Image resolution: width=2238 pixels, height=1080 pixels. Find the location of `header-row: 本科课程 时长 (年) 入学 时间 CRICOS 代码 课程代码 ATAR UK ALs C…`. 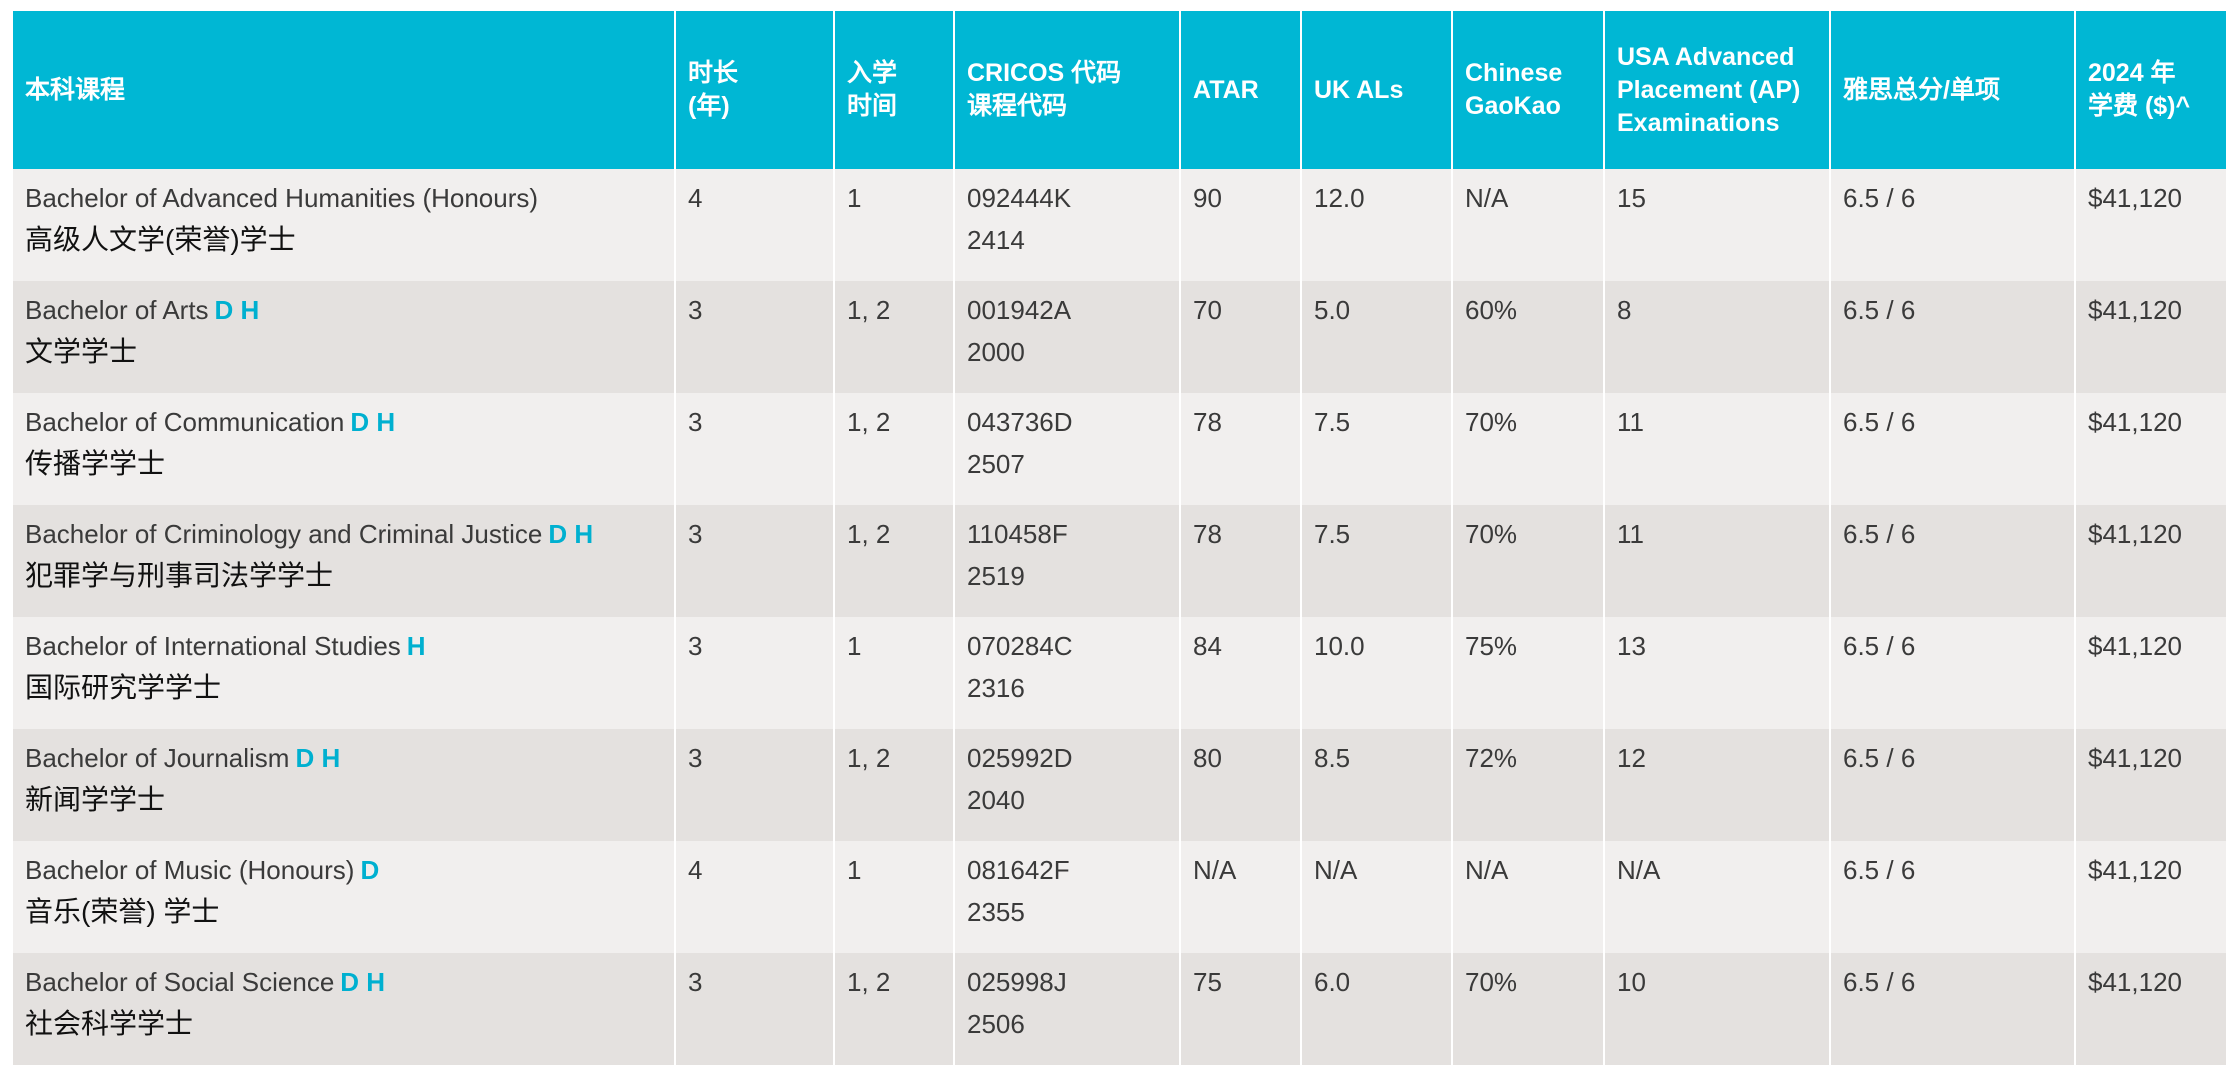

header-row: 本科课程 时长 (年) 入学 时间 CRICOS 代码 课程代码 ATAR UK ALs C… is located at coordinates (1119, 90).